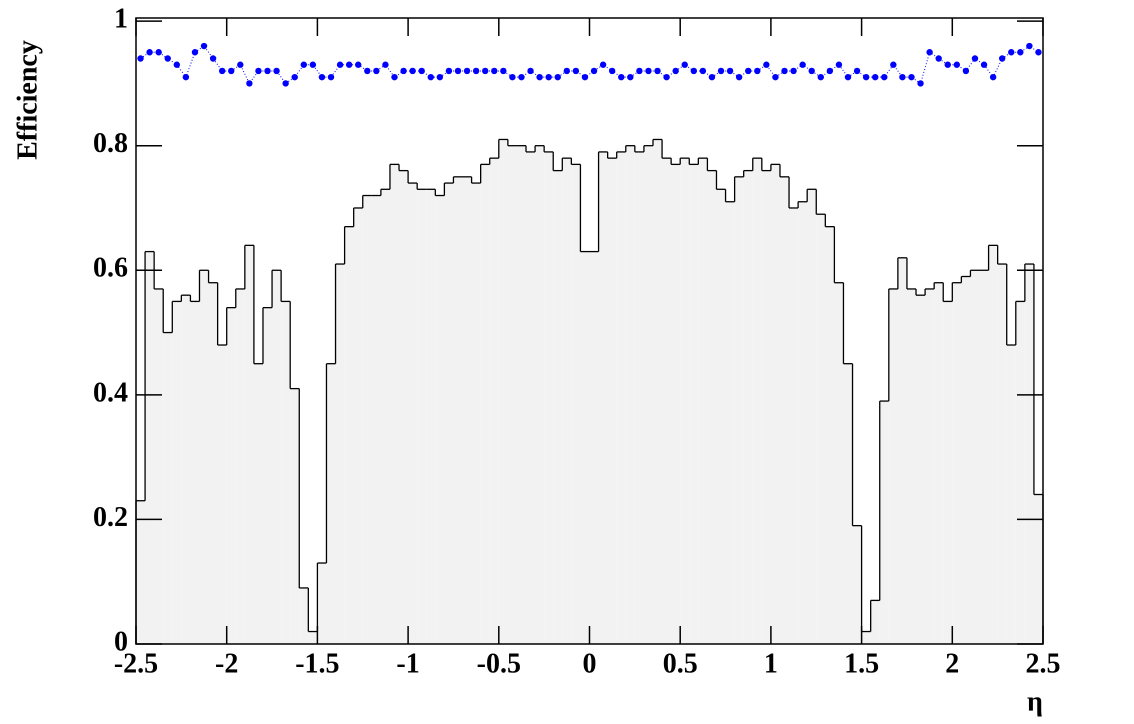 The height and width of the screenshot is (724, 1134). Describe the element at coordinates (110, 268) in the screenshot. I see `y-tick-label: 0.6` at that location.